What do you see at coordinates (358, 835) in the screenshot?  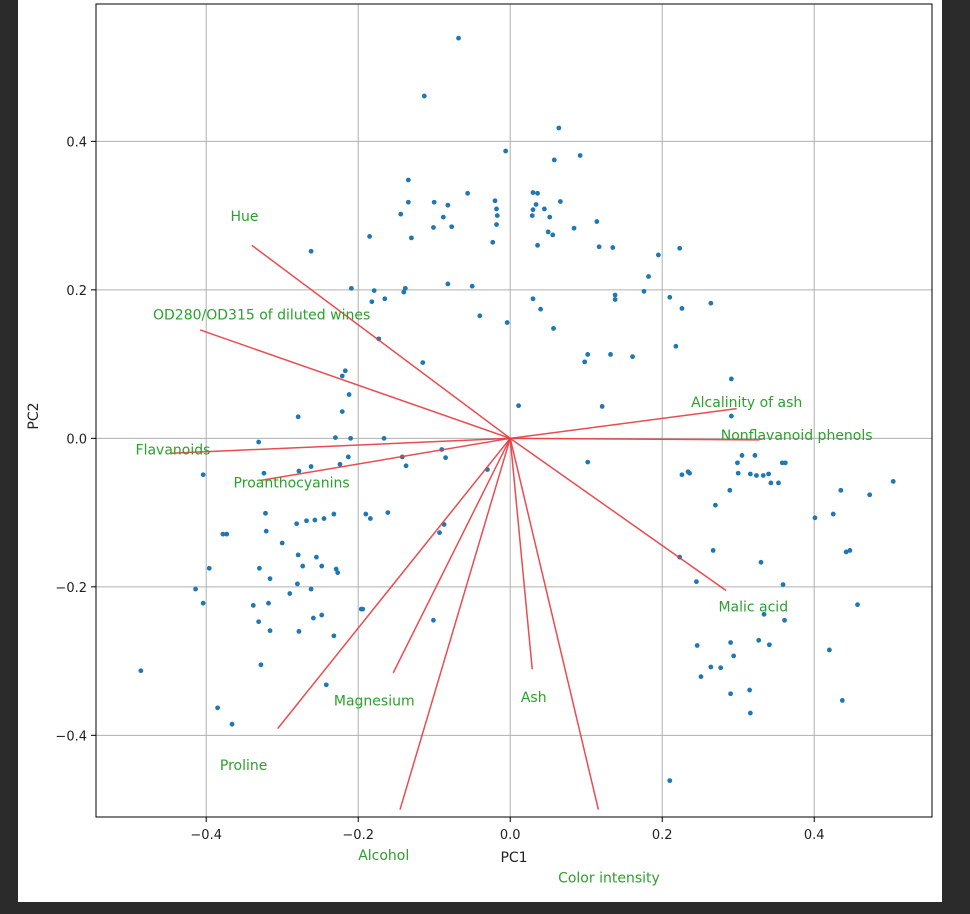 I see `x-tick-label: −0.2` at bounding box center [358, 835].